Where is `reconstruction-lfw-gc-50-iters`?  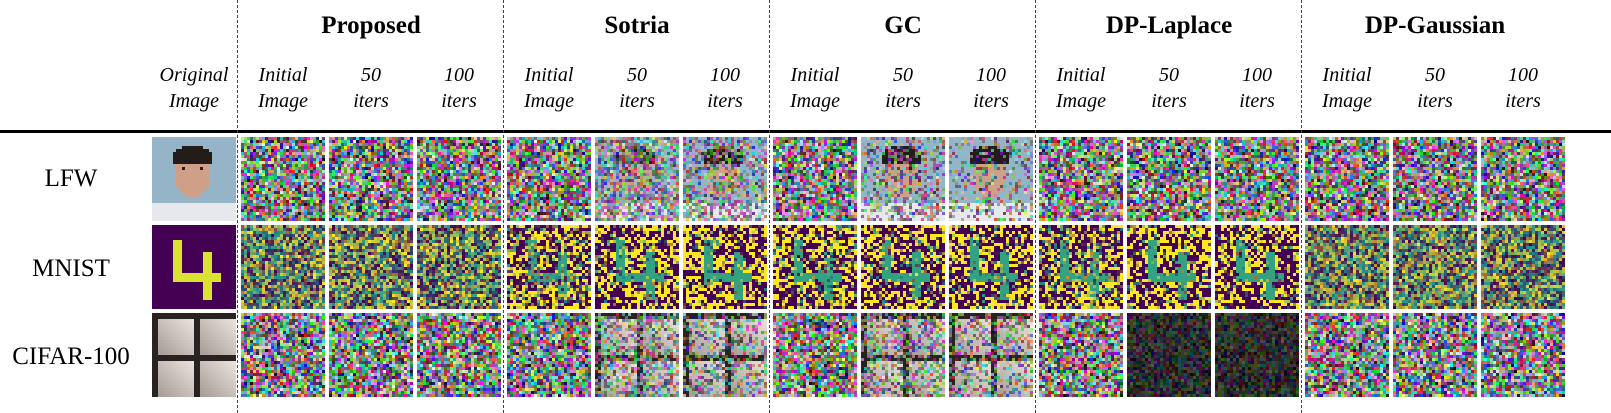 reconstruction-lfw-gc-50-iters is located at coordinates (903, 179).